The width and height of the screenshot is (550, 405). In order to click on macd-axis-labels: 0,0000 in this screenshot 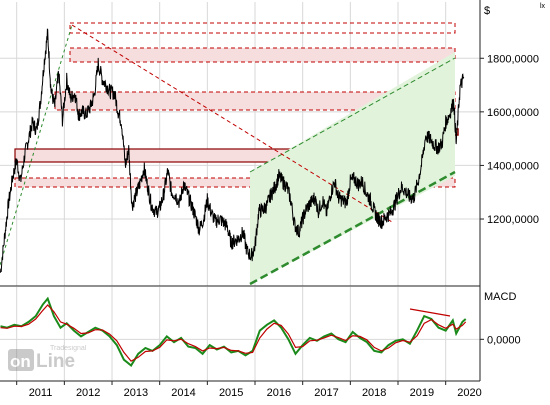, I will do `click(500, 340)`.